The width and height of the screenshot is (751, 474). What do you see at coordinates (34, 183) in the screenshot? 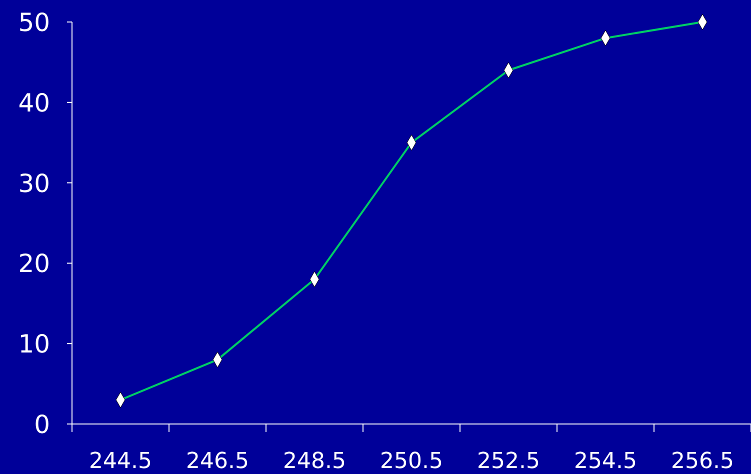
I see `y-tick-label: 30` at bounding box center [34, 183].